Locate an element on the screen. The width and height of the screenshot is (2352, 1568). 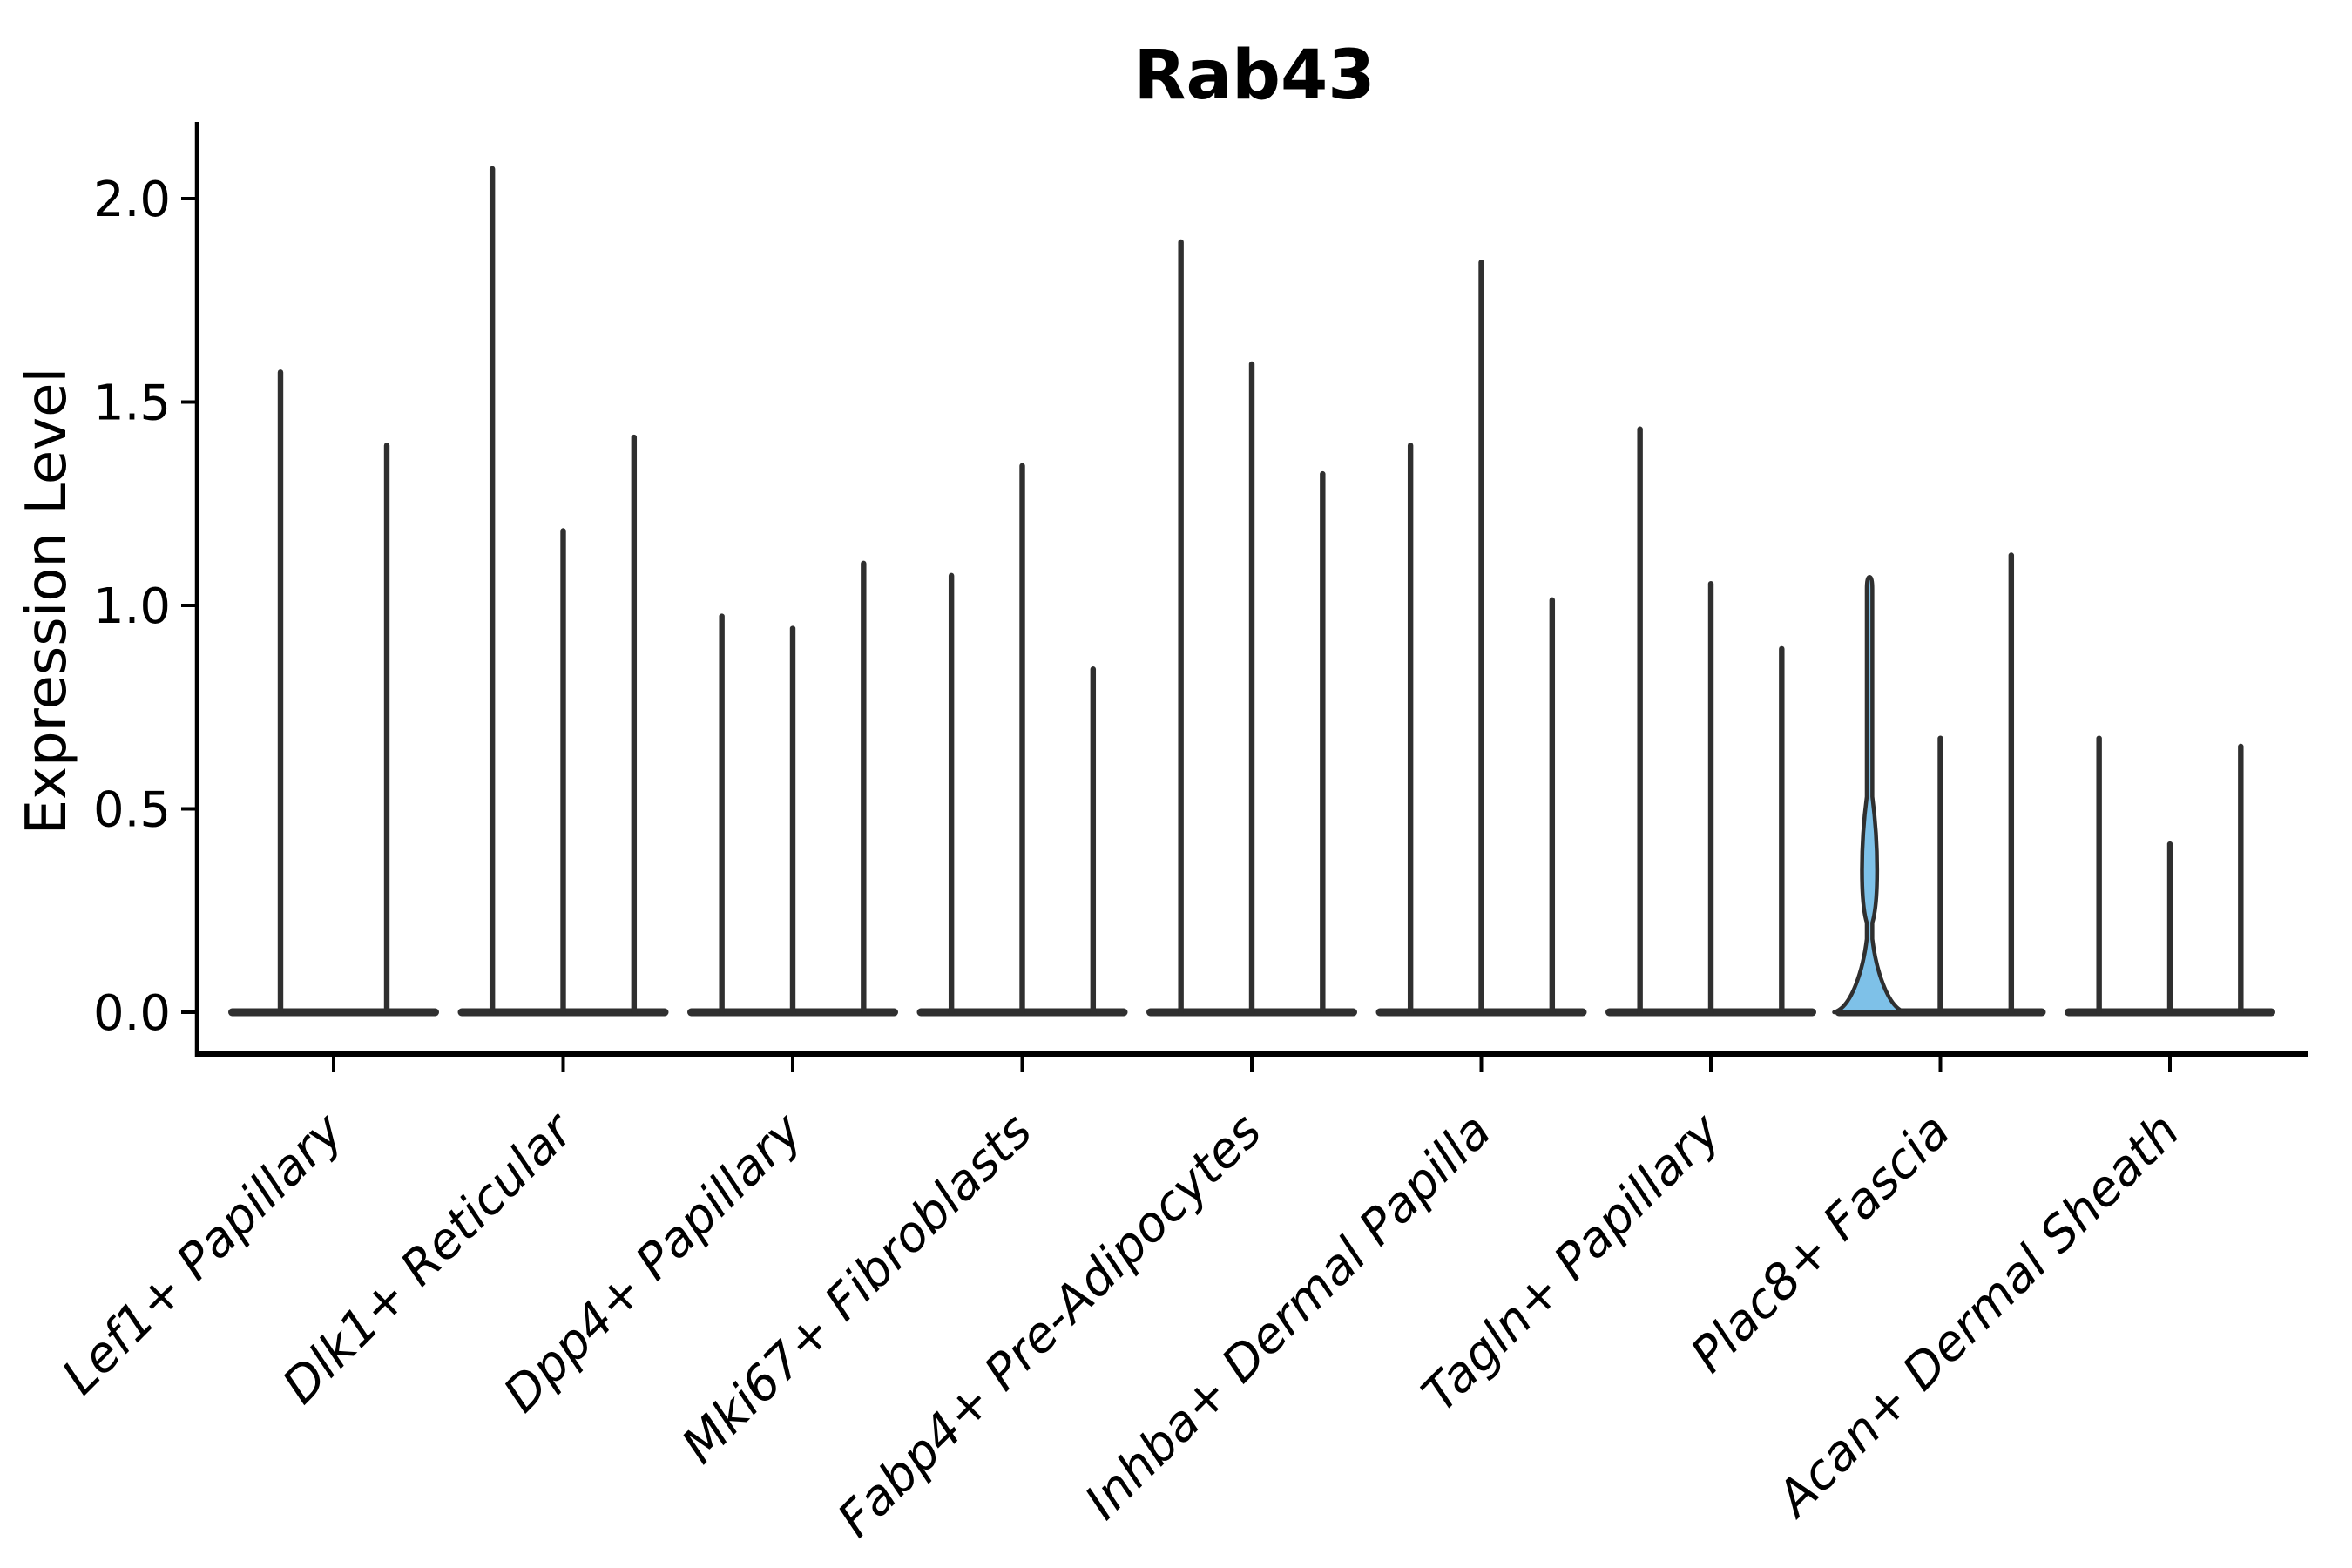
violin-base-bar is located at coordinates (334, 1013).